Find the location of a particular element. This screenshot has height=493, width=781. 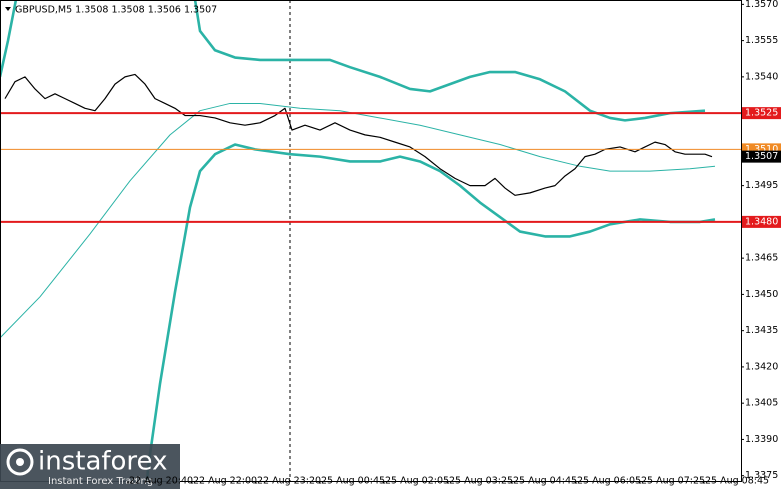

y-tick-label: 1.3465 is located at coordinates (761, 258).